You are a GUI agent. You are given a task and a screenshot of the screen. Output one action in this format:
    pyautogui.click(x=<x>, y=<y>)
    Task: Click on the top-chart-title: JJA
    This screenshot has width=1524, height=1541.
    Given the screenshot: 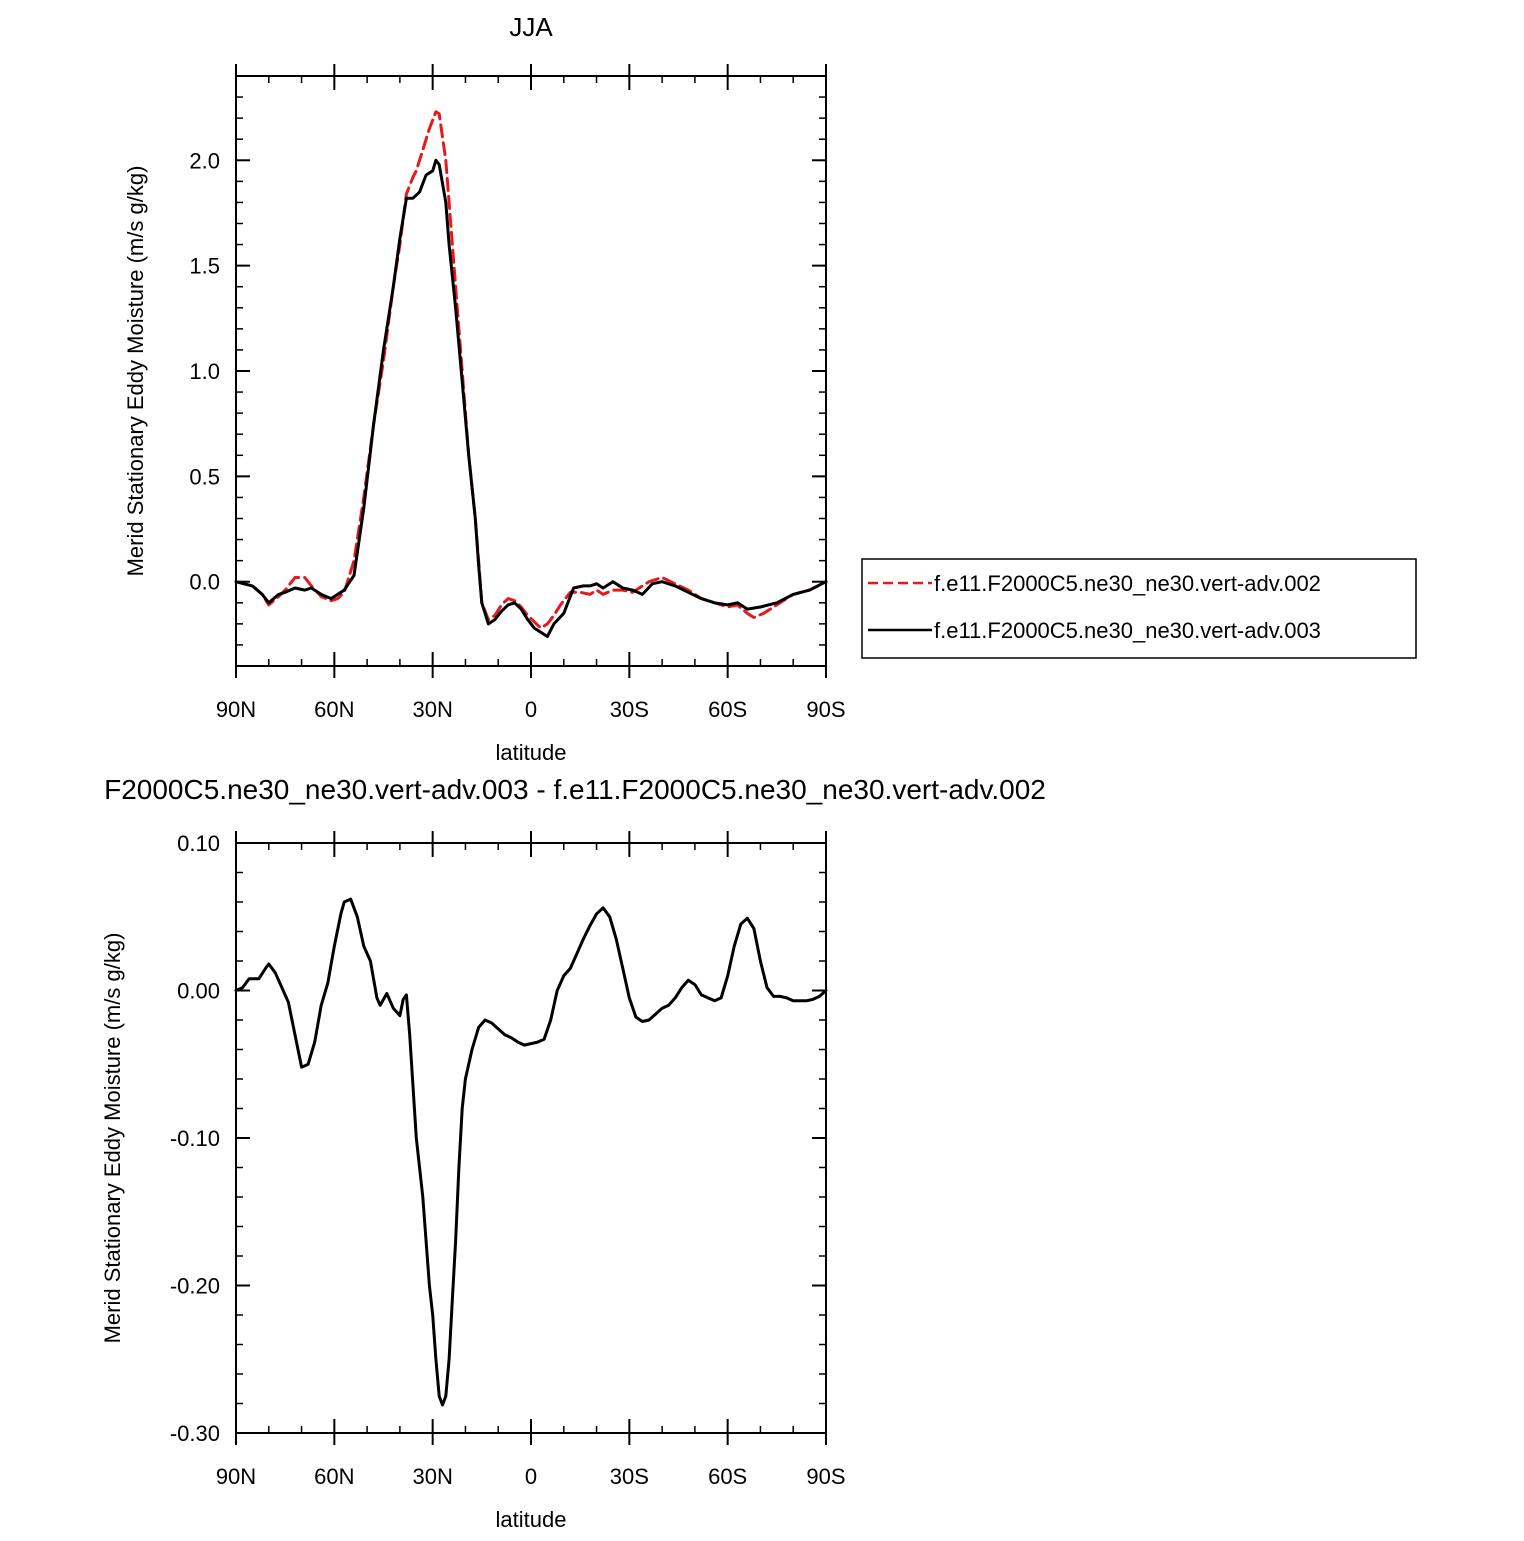 What is the action you would take?
    pyautogui.click(x=531, y=27)
    